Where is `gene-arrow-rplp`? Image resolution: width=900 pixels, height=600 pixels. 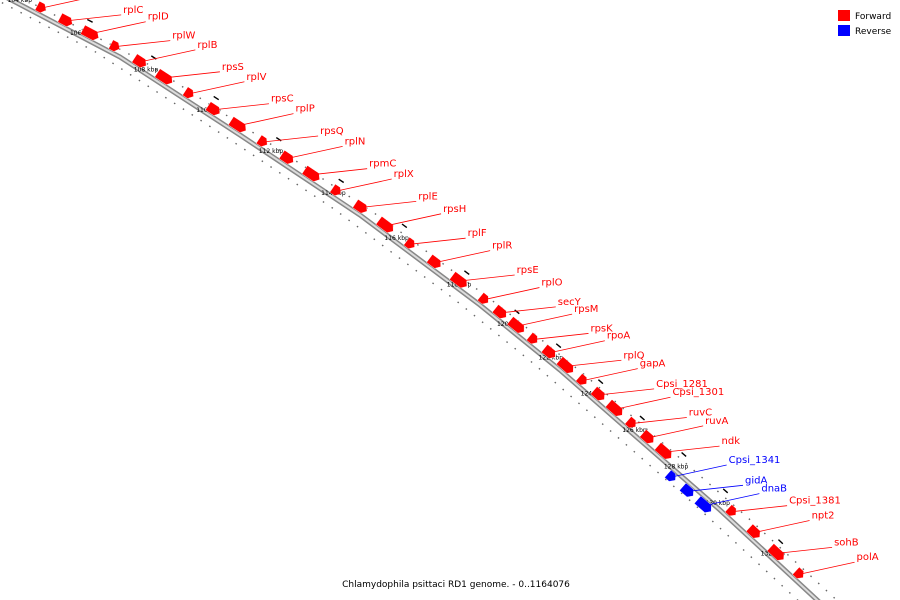 gene-arrow-rplp is located at coordinates (237, 124).